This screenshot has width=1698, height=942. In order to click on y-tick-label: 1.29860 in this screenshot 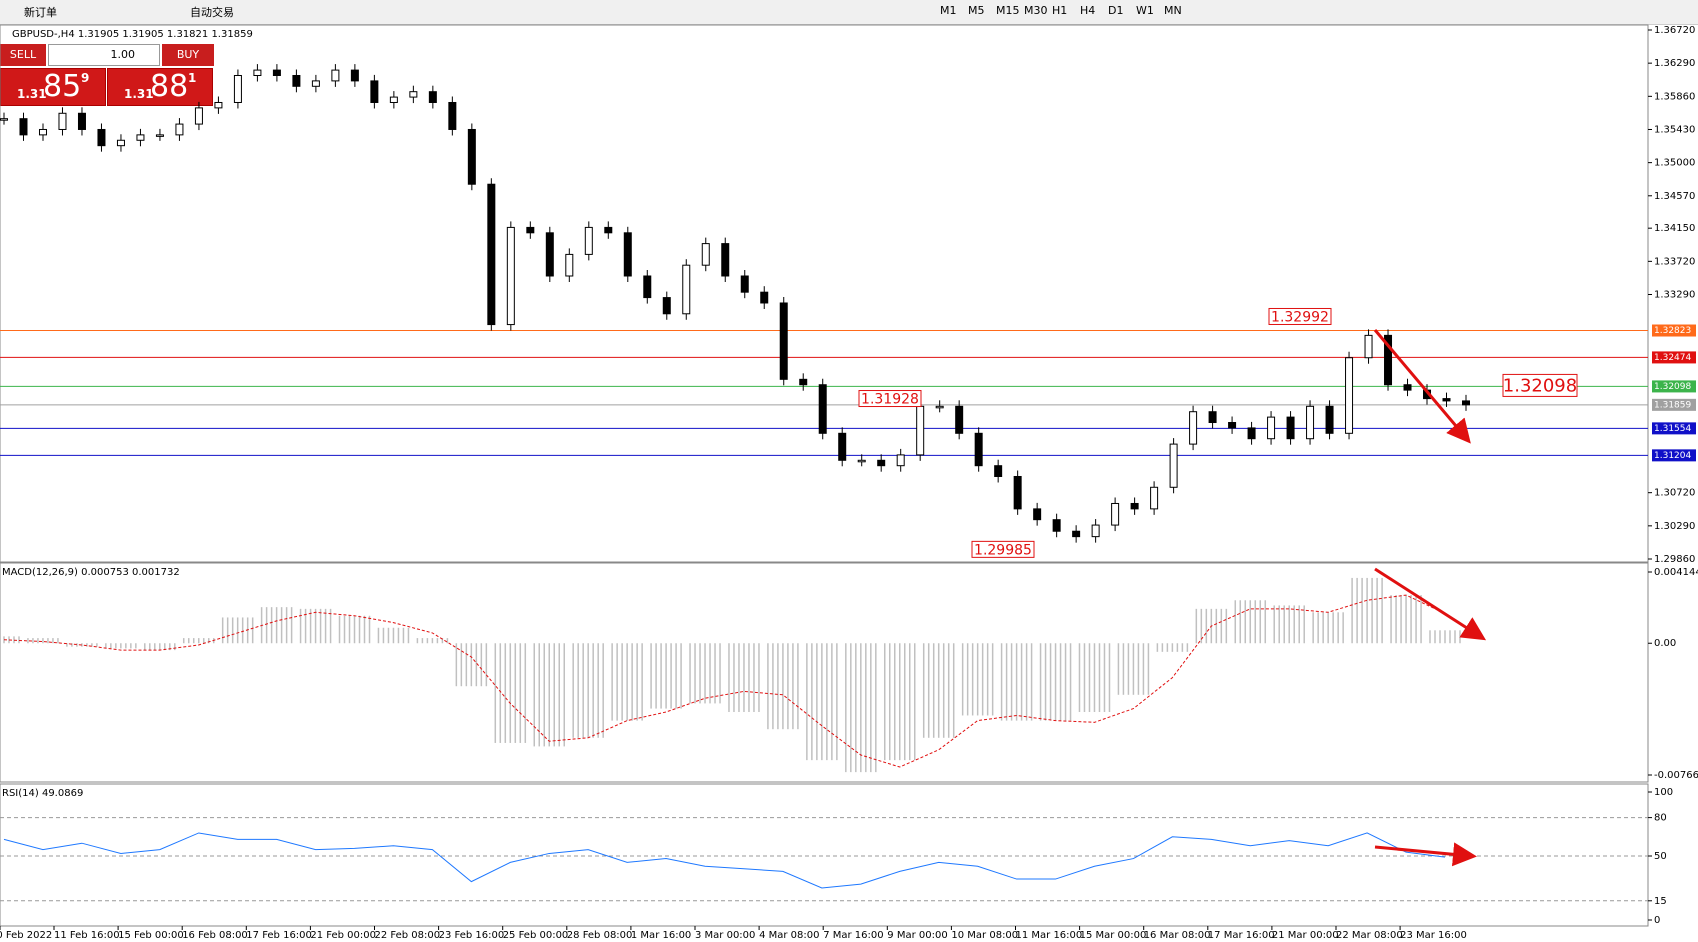, I will do `click(1674, 559)`.